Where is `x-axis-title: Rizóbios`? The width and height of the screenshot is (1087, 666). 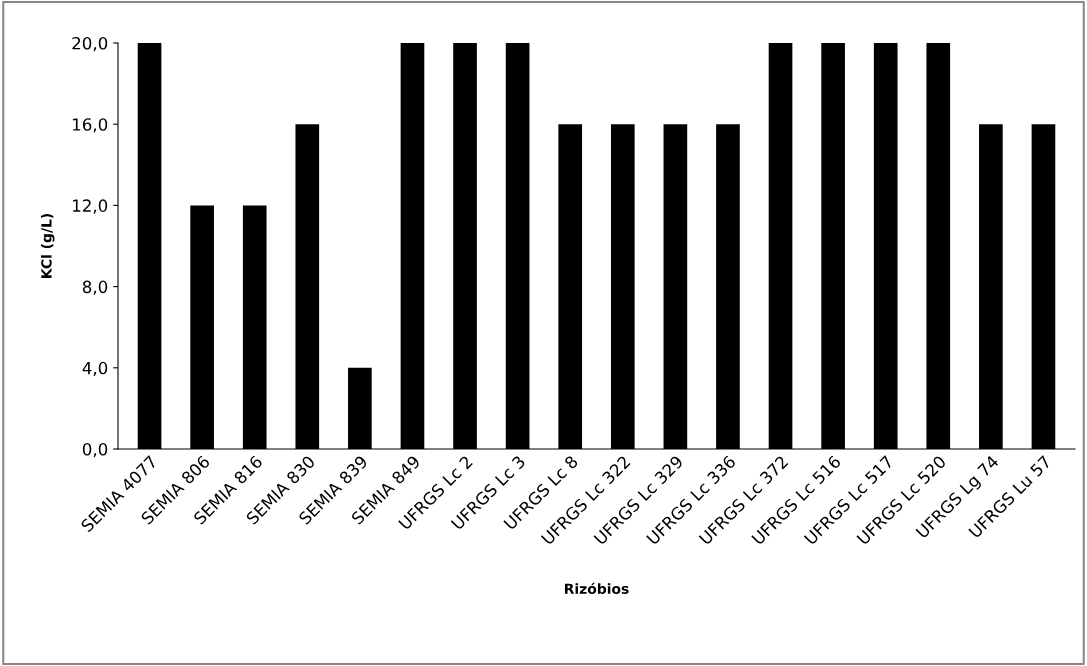 x-axis-title: Rizóbios is located at coordinates (596, 588).